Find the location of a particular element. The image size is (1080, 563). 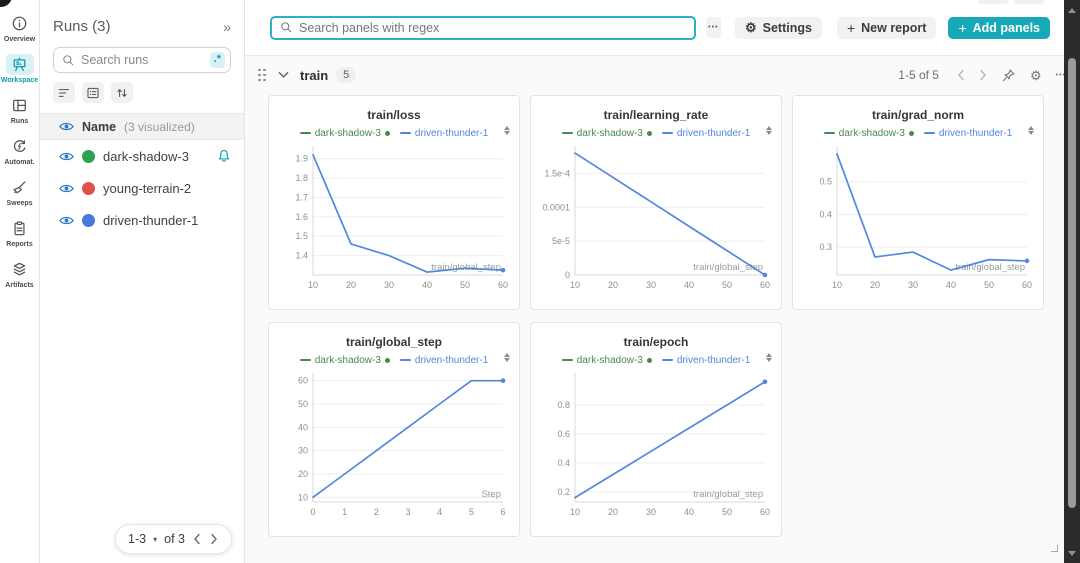

svg-text: 1.6 is located at coordinates (301, 217).